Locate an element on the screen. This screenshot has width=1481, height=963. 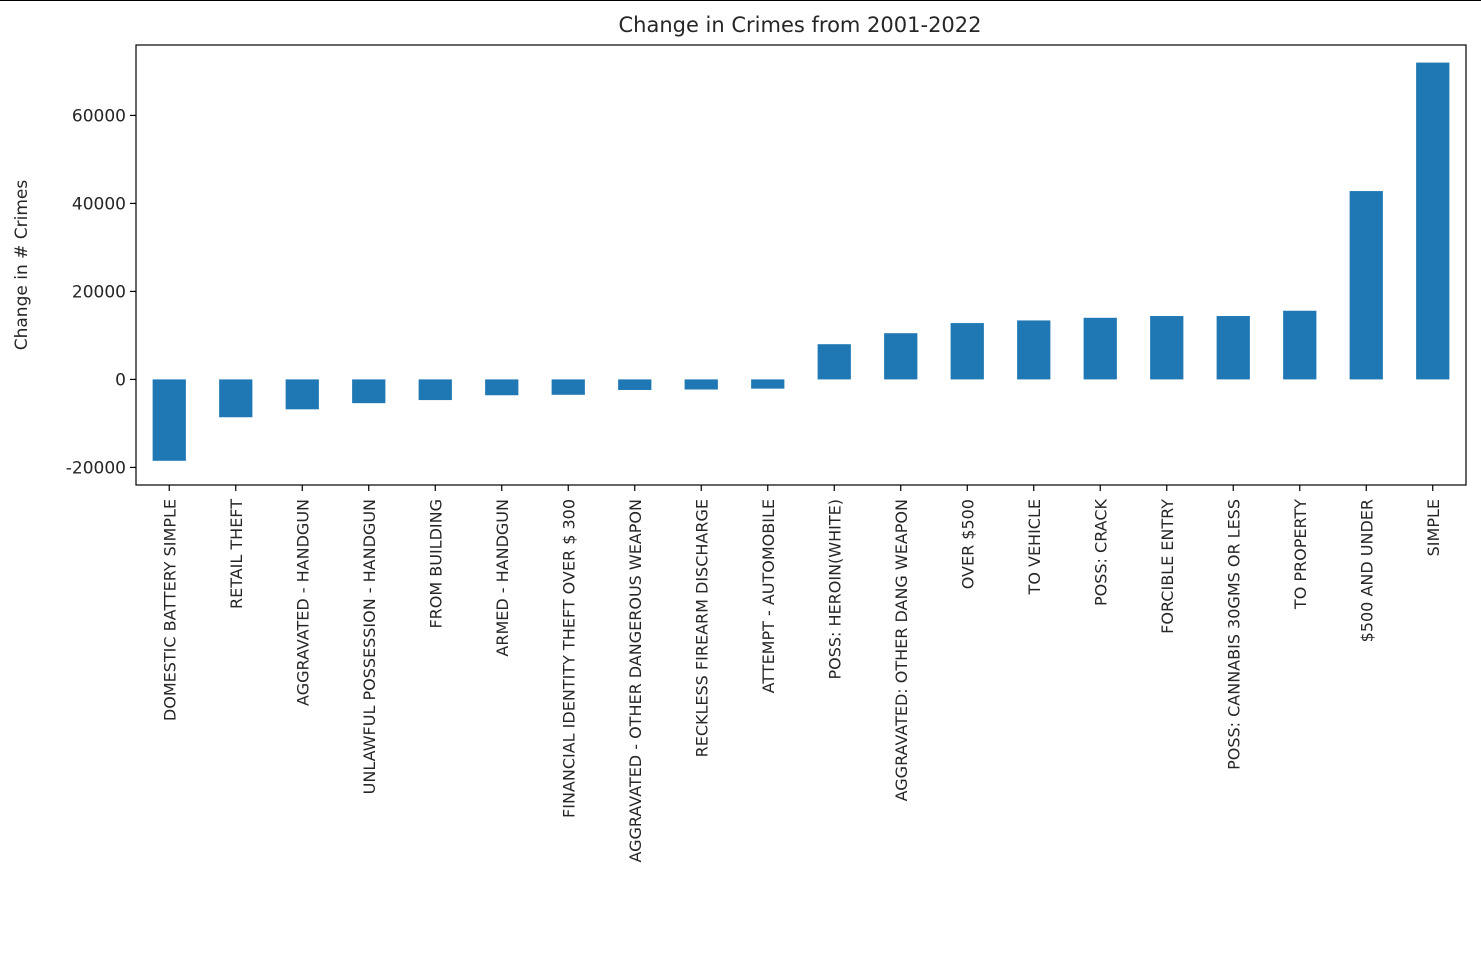
x-tick-label-18: $500 AND UNDER is located at coordinates (1366, 570).